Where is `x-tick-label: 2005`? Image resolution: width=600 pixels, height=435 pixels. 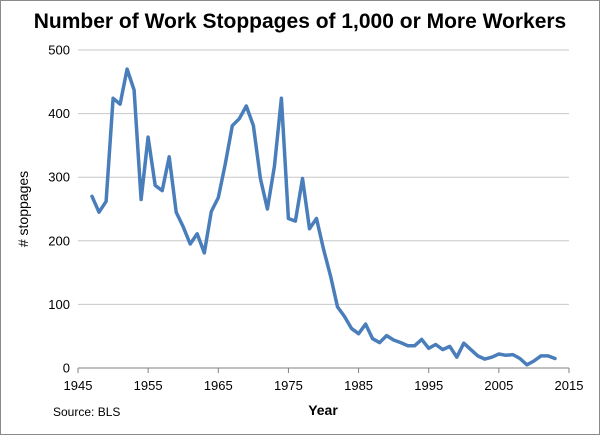 x-tick-label: 2005 is located at coordinates (498, 385).